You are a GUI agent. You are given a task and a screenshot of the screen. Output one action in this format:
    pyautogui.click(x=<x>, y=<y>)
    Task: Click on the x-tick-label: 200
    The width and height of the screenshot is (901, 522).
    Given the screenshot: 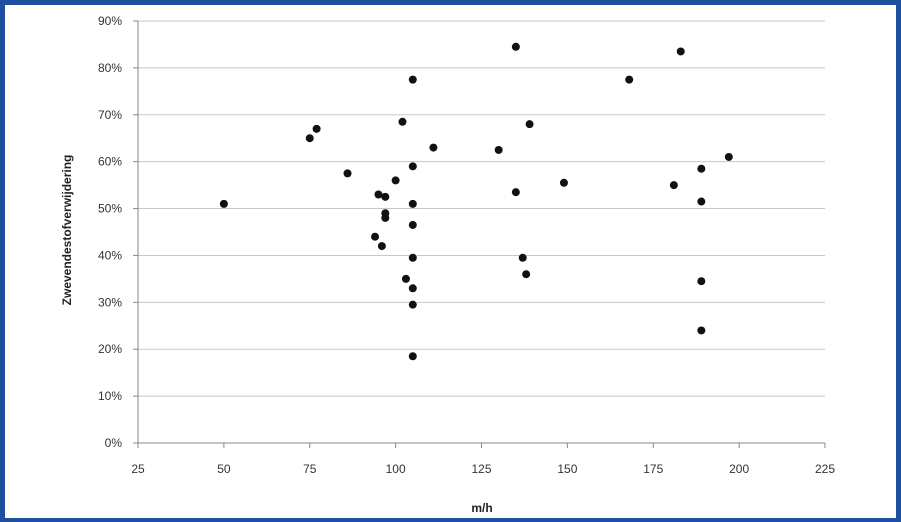 What is the action you would take?
    pyautogui.click(x=739, y=469)
    